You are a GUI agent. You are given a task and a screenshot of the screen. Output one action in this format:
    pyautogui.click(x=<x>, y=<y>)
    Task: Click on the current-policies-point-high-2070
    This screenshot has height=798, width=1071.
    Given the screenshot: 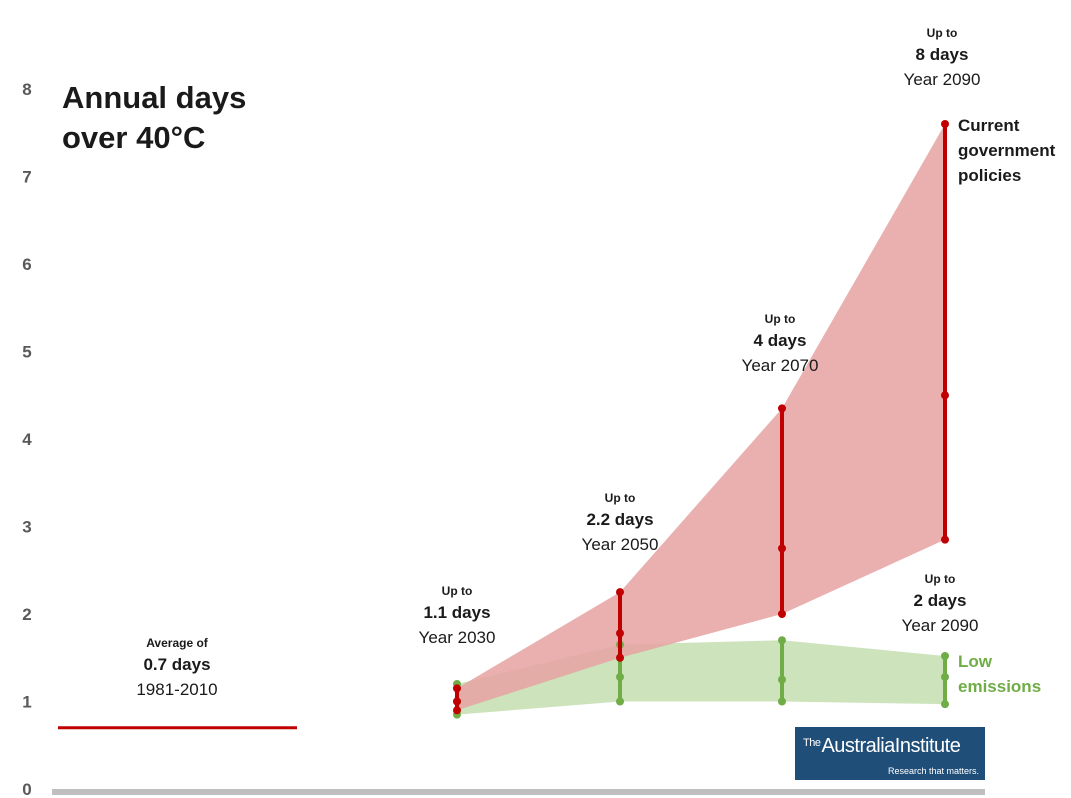 What is the action you would take?
    pyautogui.click(x=782, y=408)
    